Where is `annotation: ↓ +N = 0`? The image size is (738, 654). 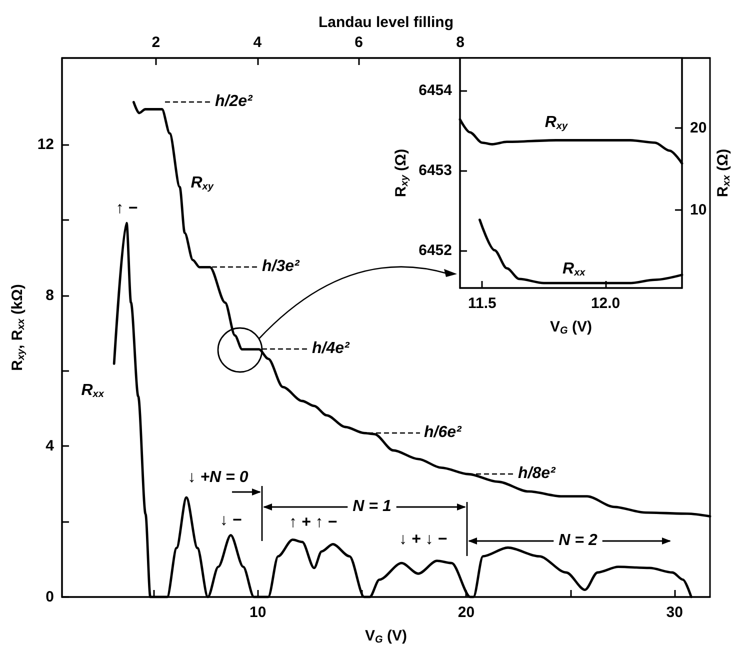 annotation: ↓ +N = 0 is located at coordinates (218, 477).